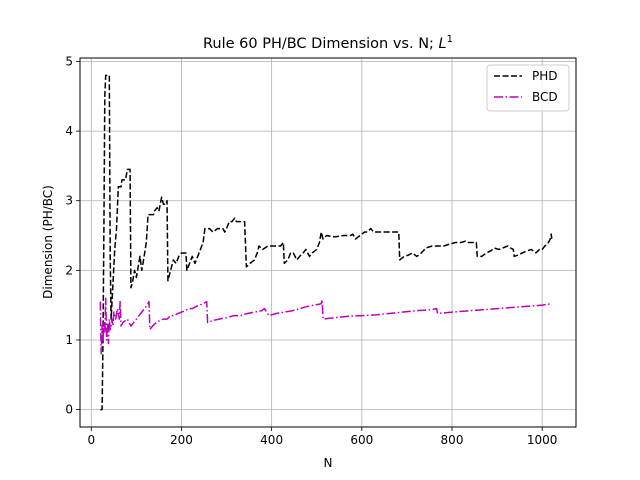  I want to click on legend-phd-label: PHD, so click(545, 76).